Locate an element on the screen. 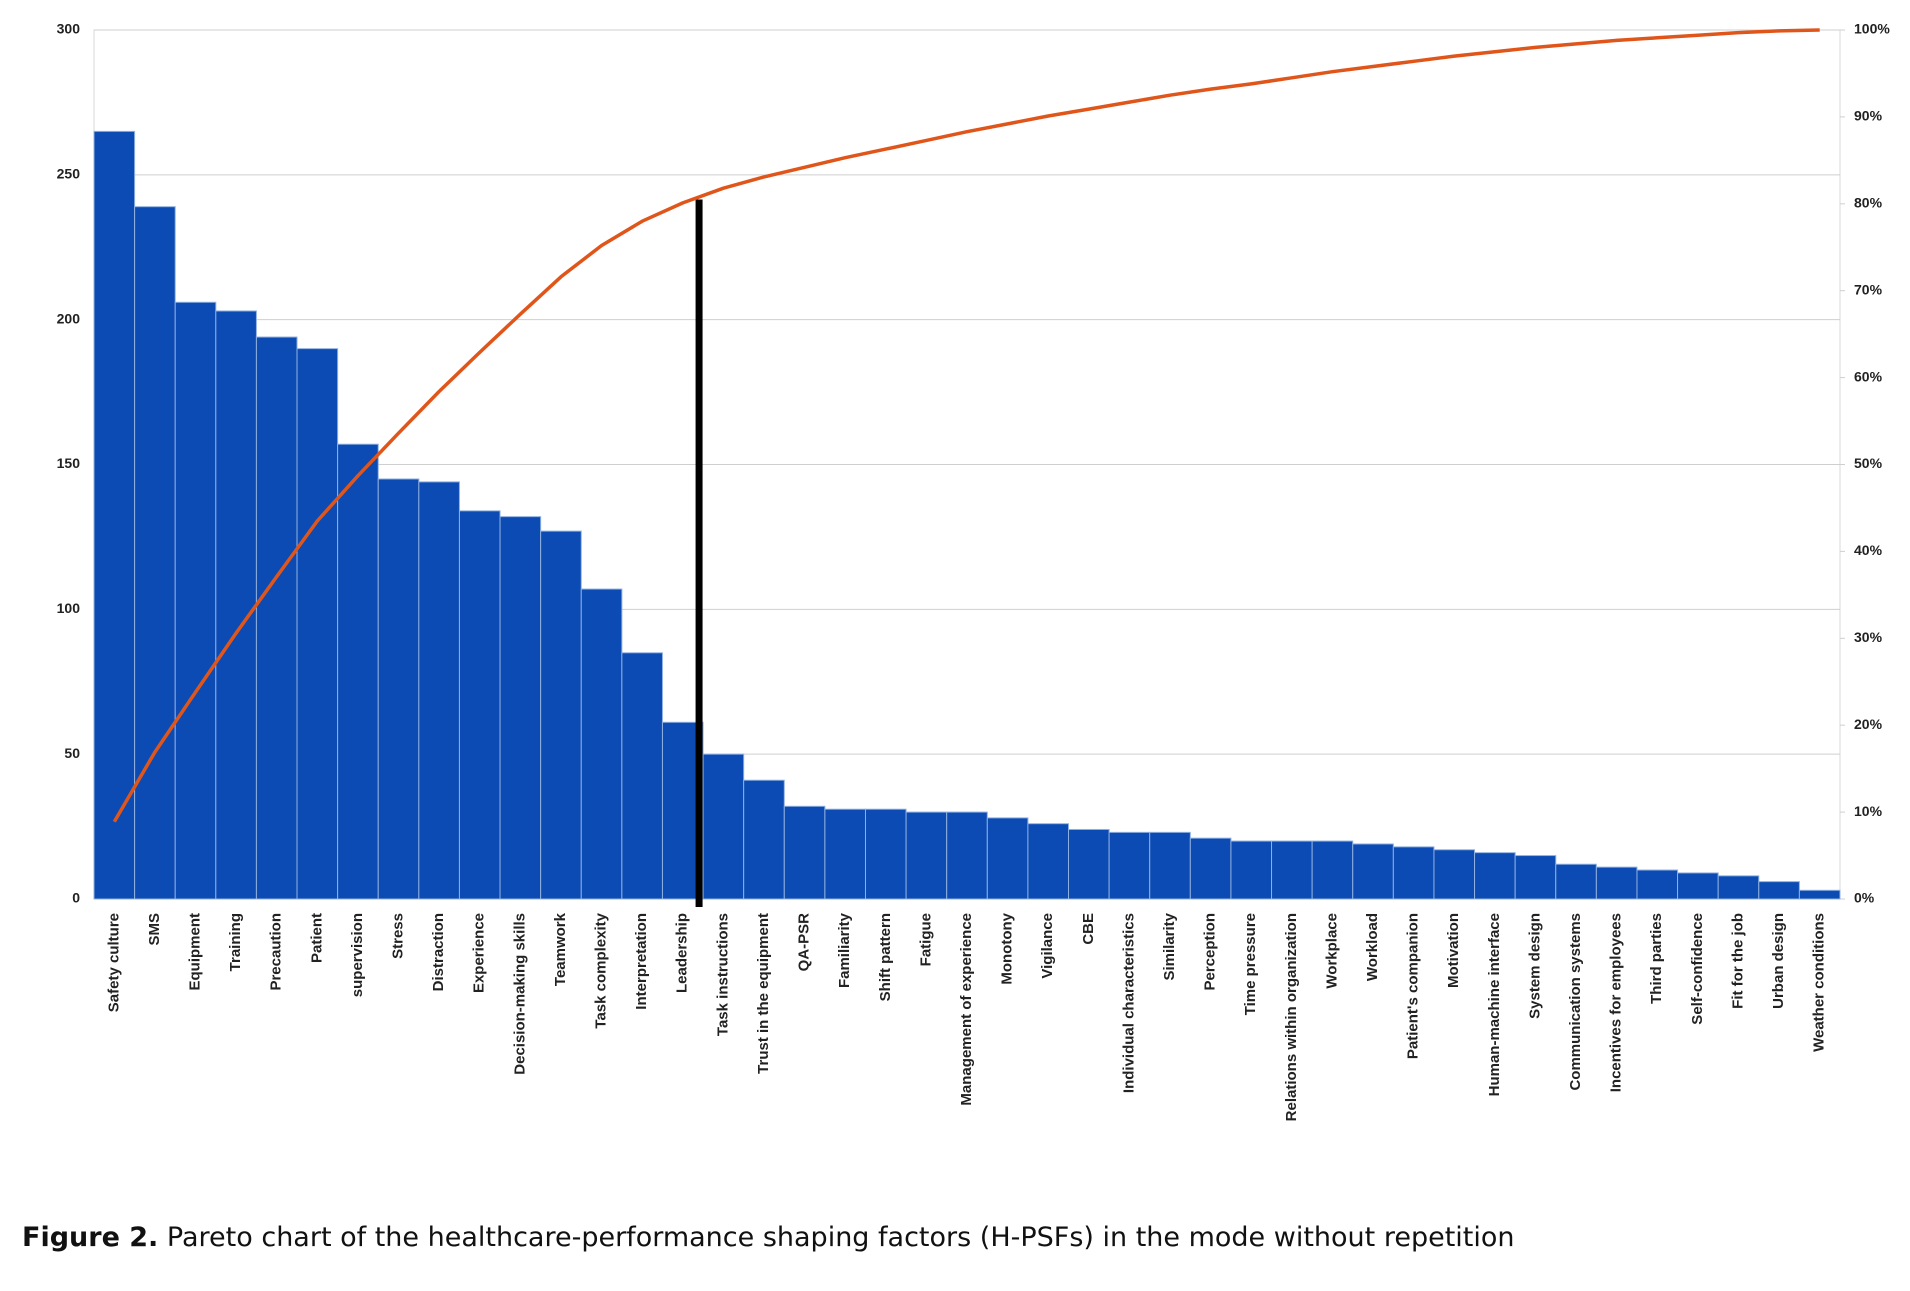  x-tick-label: Individual characteristics is located at coordinates (1128, 1003).